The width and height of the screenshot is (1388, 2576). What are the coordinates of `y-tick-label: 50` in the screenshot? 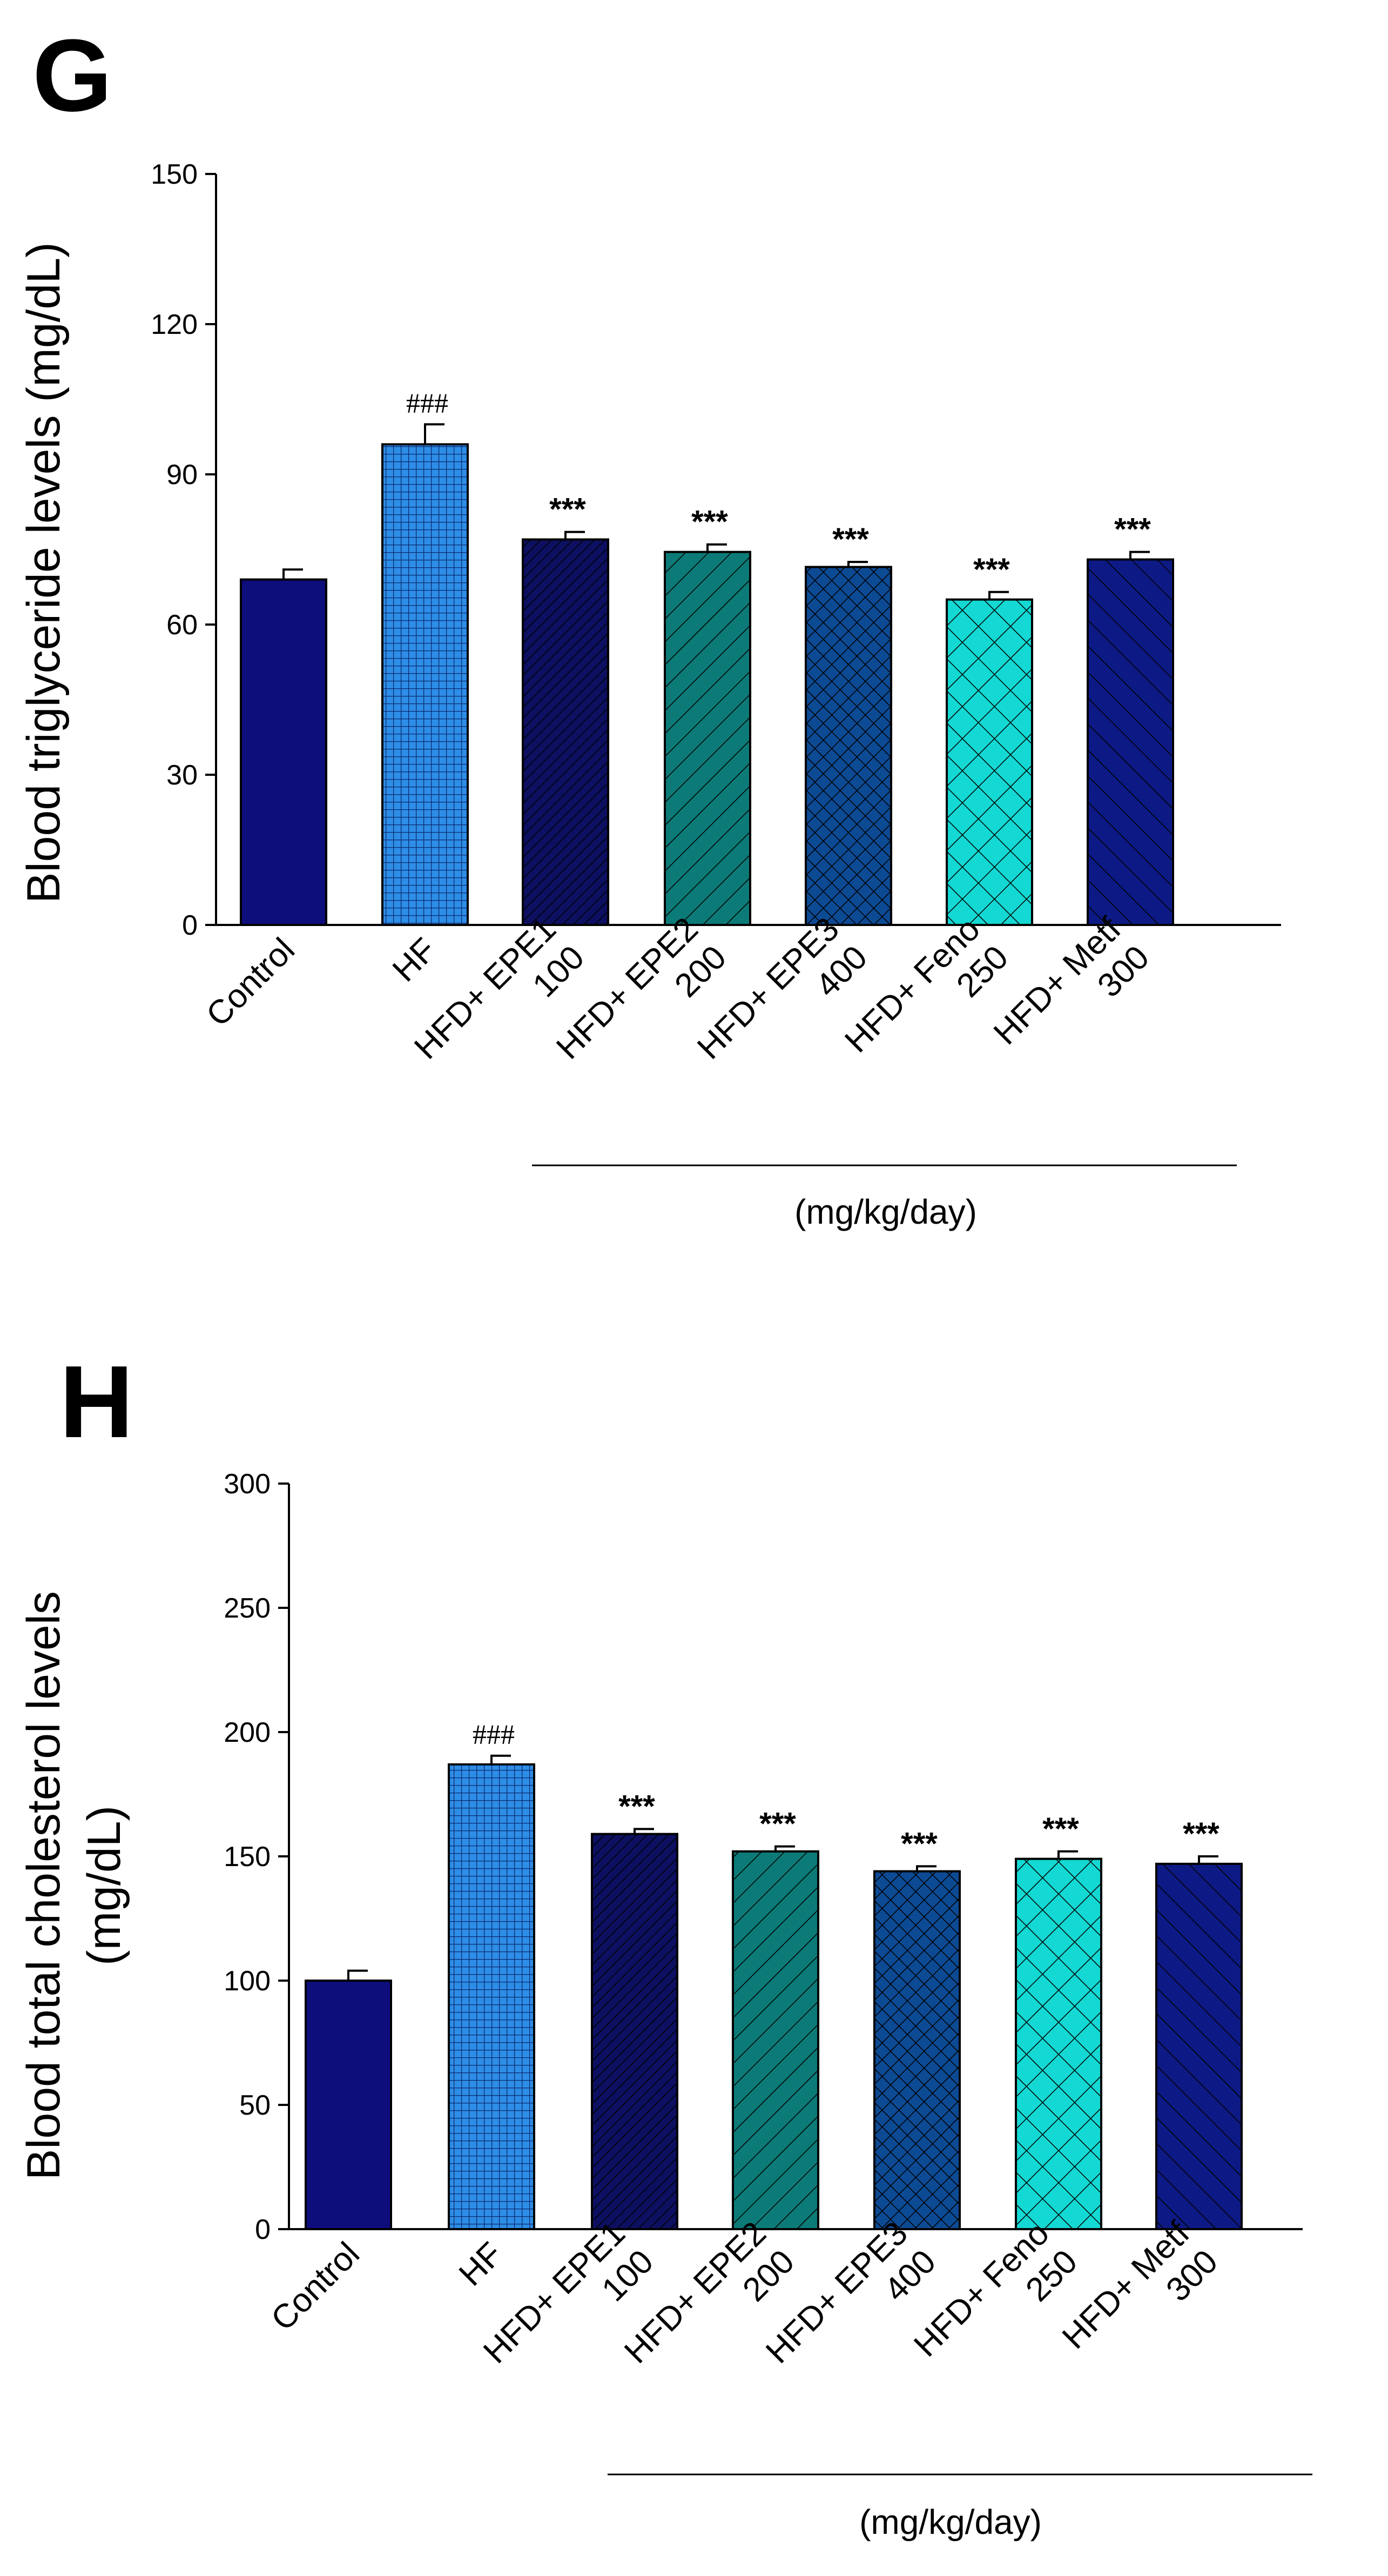 It's located at (255, 2105).